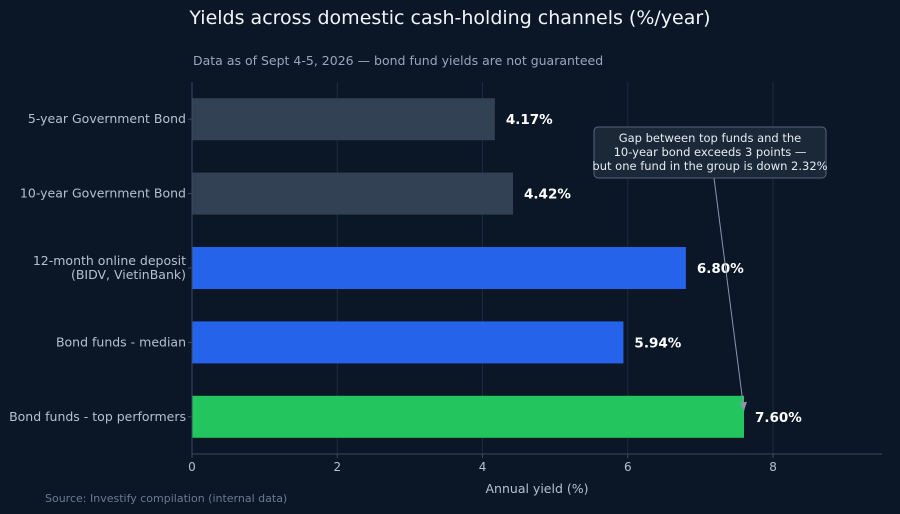 The image size is (900, 514). What do you see at coordinates (773, 467) in the screenshot?
I see `x-tick-label: 8` at bounding box center [773, 467].